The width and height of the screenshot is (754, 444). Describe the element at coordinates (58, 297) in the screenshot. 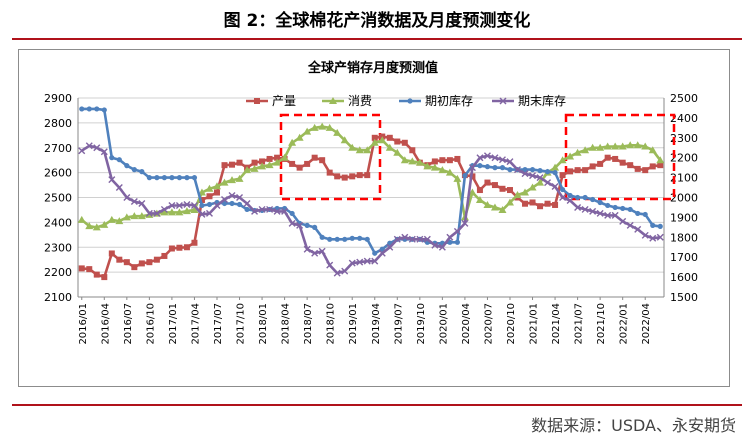

I see `y-left-tick-label: 2100` at that location.